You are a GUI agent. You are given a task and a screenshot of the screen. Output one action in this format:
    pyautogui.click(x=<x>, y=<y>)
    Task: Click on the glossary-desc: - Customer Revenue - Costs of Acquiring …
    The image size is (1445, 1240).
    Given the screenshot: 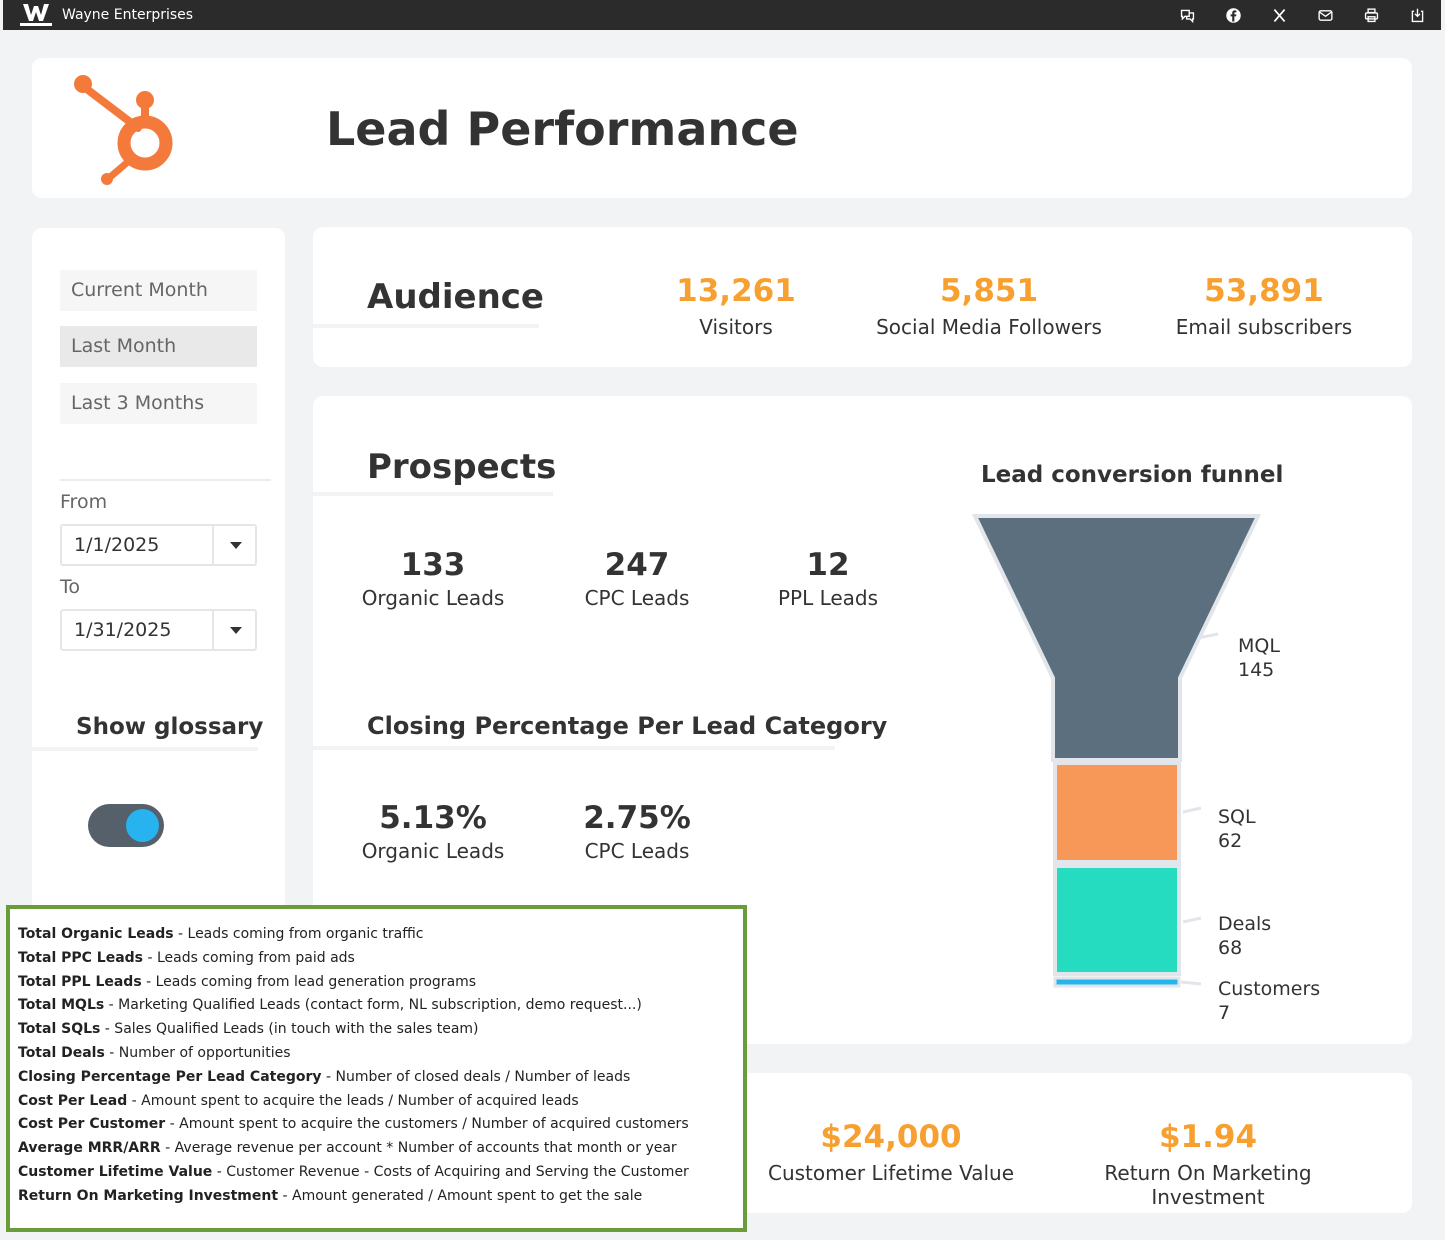 What is the action you would take?
    pyautogui.click(x=450, y=1171)
    